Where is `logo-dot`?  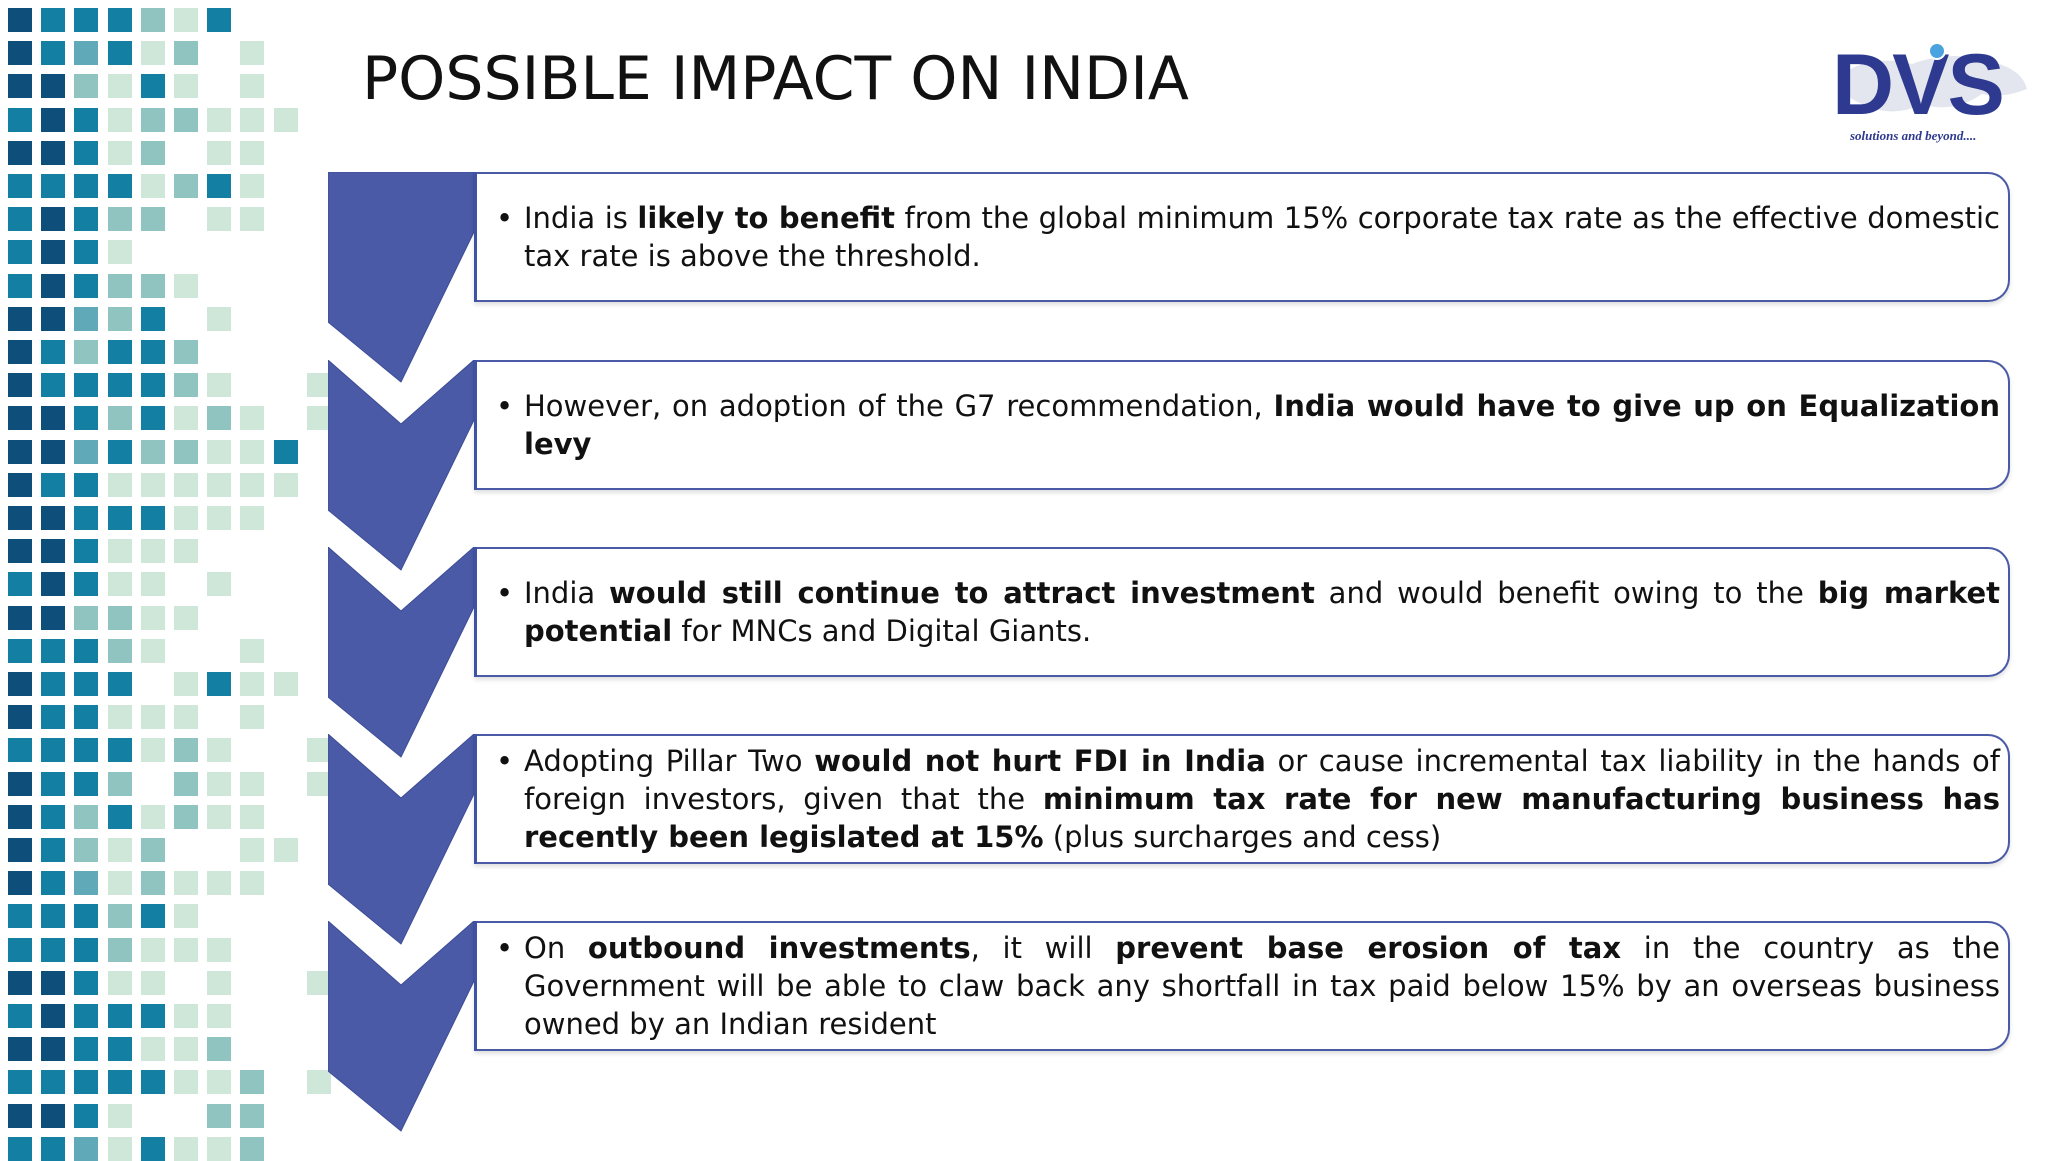
logo-dot is located at coordinates (1937, 51).